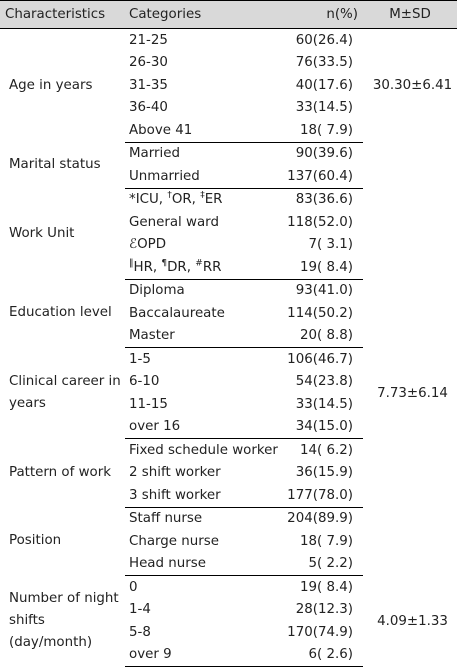 This screenshot has width=457, height=667. What do you see at coordinates (228, 63) in the screenshot?
I see `table-row: 26-30 76(33.5)` at bounding box center [228, 63].